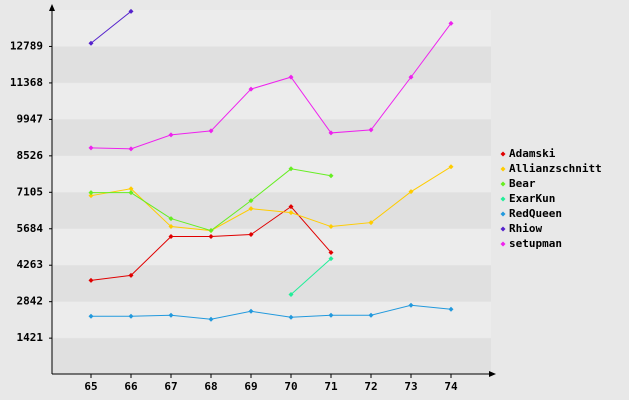 This screenshot has width=629, height=400. Describe the element at coordinates (525, 228) in the screenshot. I see `legend-label: Rhiow` at that location.